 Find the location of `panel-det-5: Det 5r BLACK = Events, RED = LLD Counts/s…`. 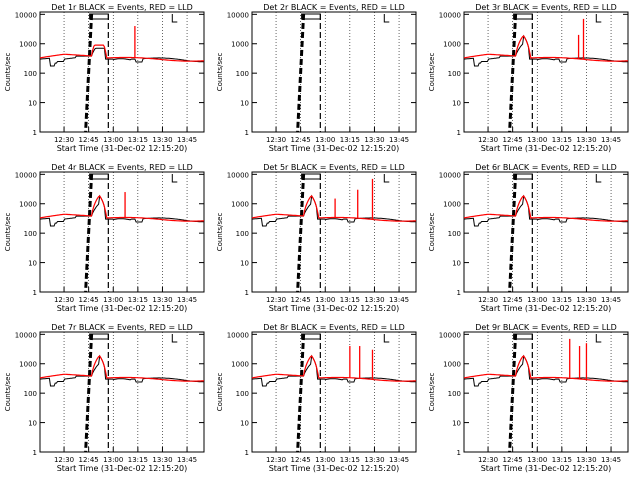

panel-det-5: Det 5r BLACK = Events, RED = LLD Counts/s… is located at coordinates (316, 238).